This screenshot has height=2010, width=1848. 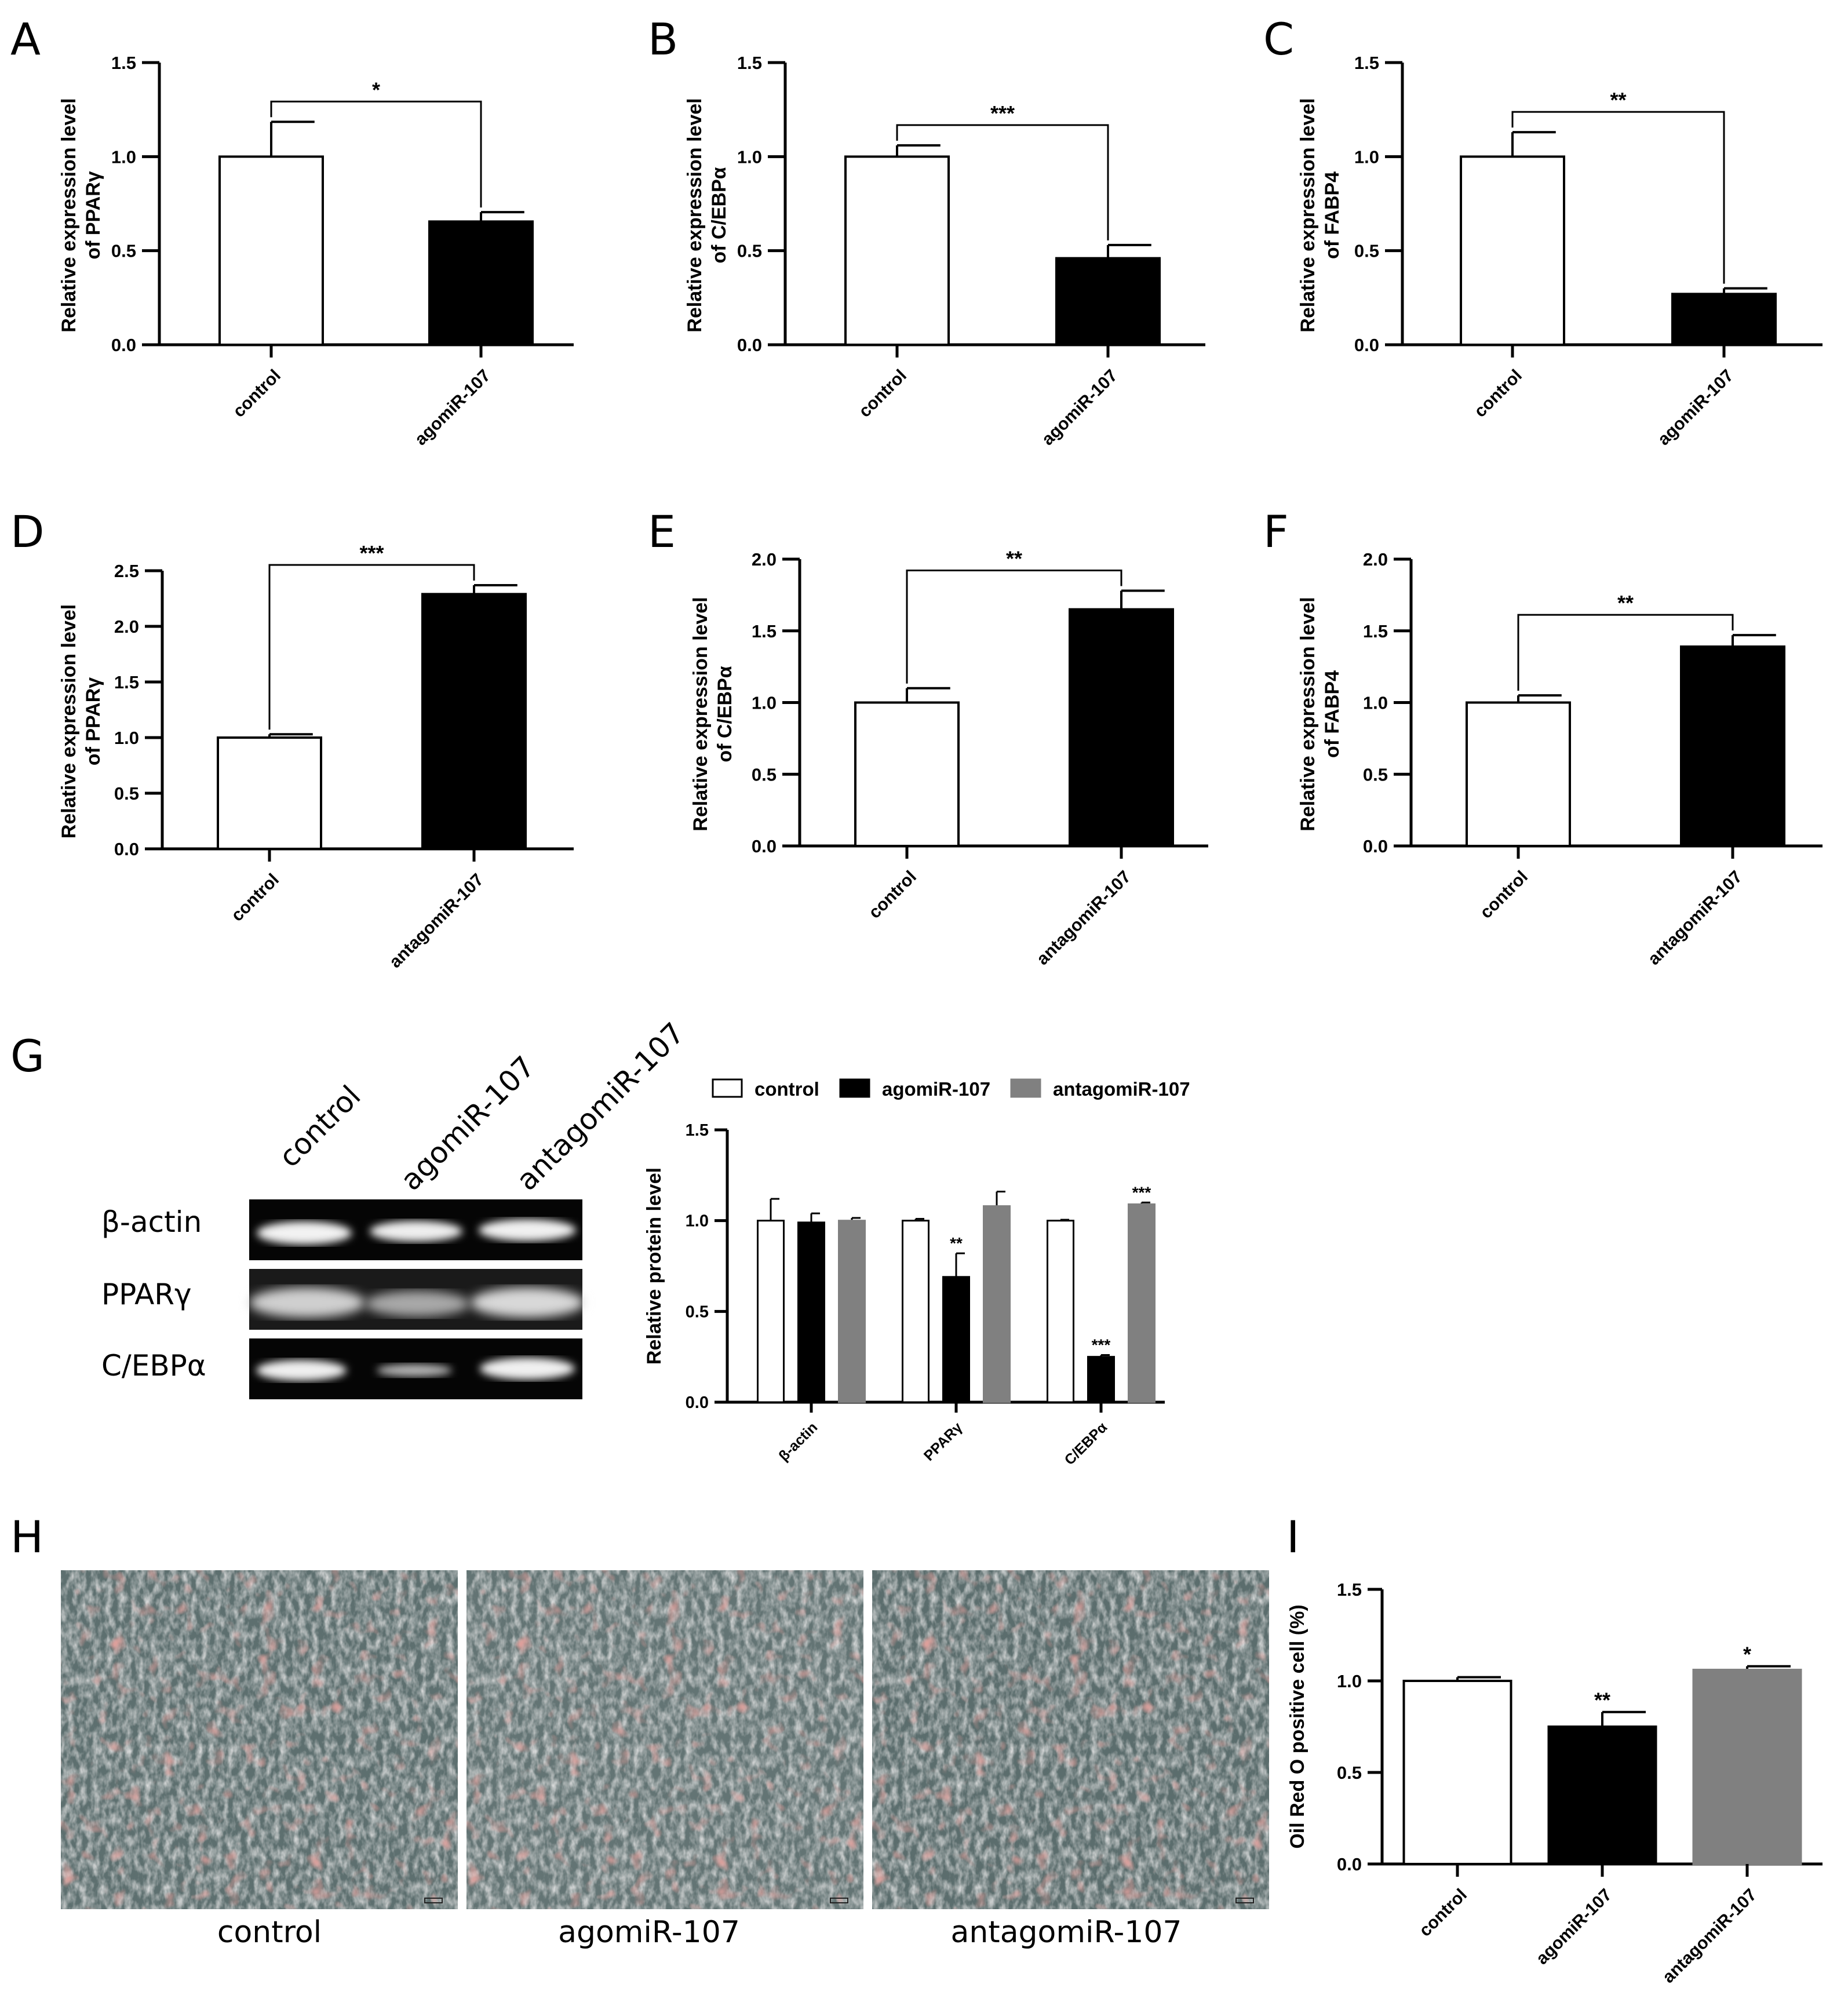 What do you see at coordinates (146, 1294) in the screenshot?
I see `blot-row-label-ppar: PPARγ` at bounding box center [146, 1294].